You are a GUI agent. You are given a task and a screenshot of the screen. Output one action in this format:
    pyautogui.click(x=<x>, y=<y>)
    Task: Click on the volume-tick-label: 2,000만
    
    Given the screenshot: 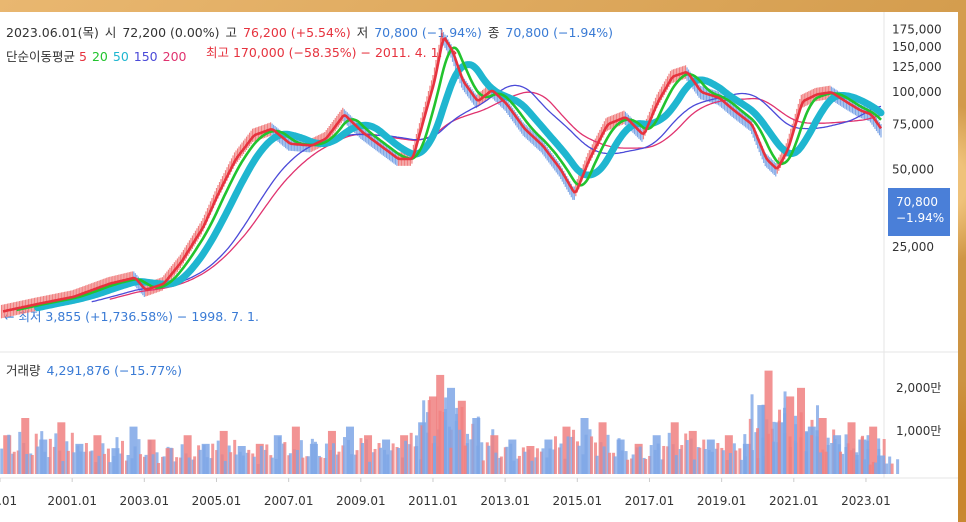 What is the action you would take?
    pyautogui.click(x=918, y=388)
    